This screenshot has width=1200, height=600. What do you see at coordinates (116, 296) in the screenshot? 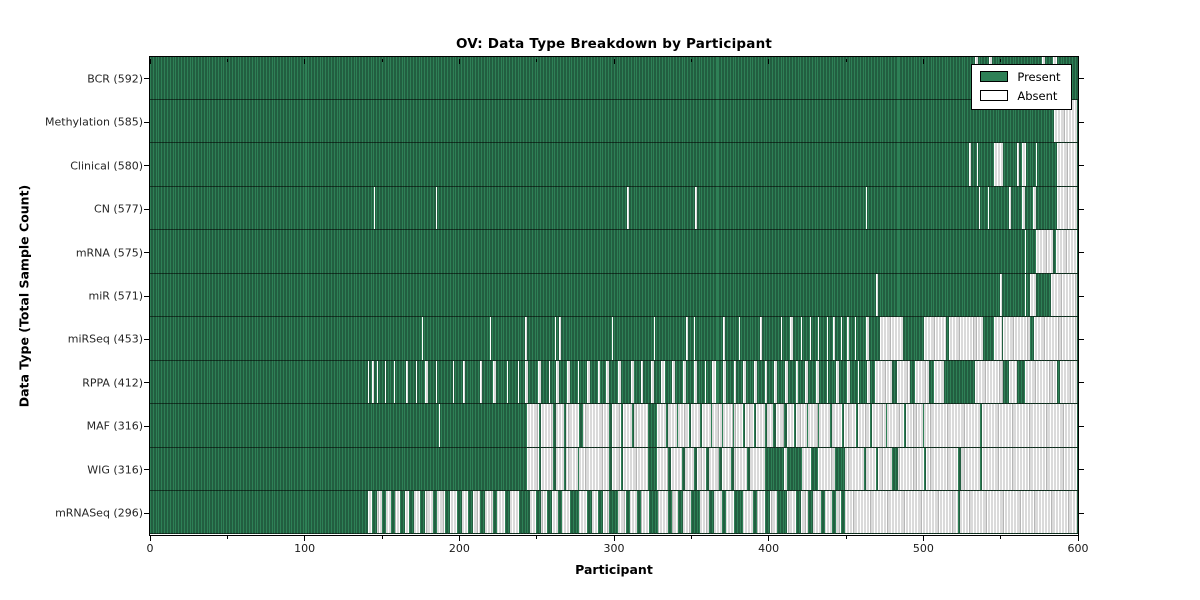
I see `y-tick-label-miR: miR (571)` at bounding box center [116, 296].